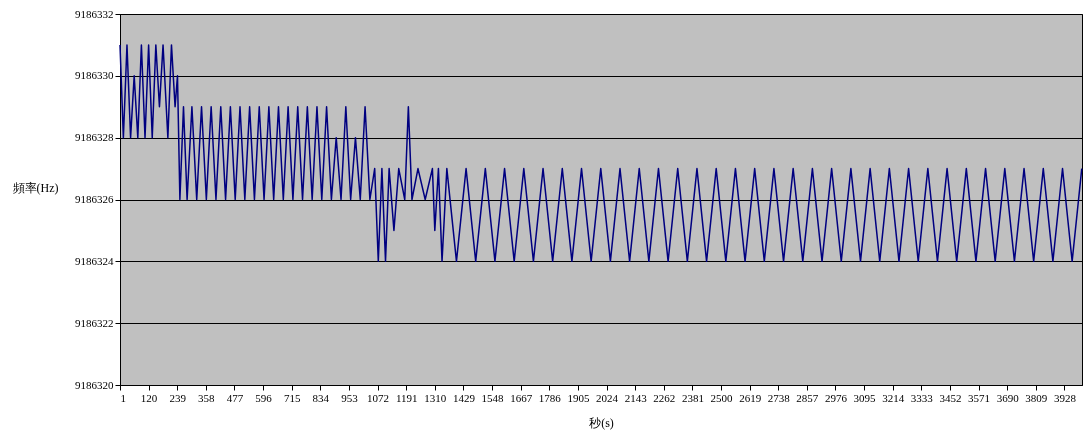  Describe the element at coordinates (1065, 397) in the screenshot. I see `x-tick-label: 3928` at that location.